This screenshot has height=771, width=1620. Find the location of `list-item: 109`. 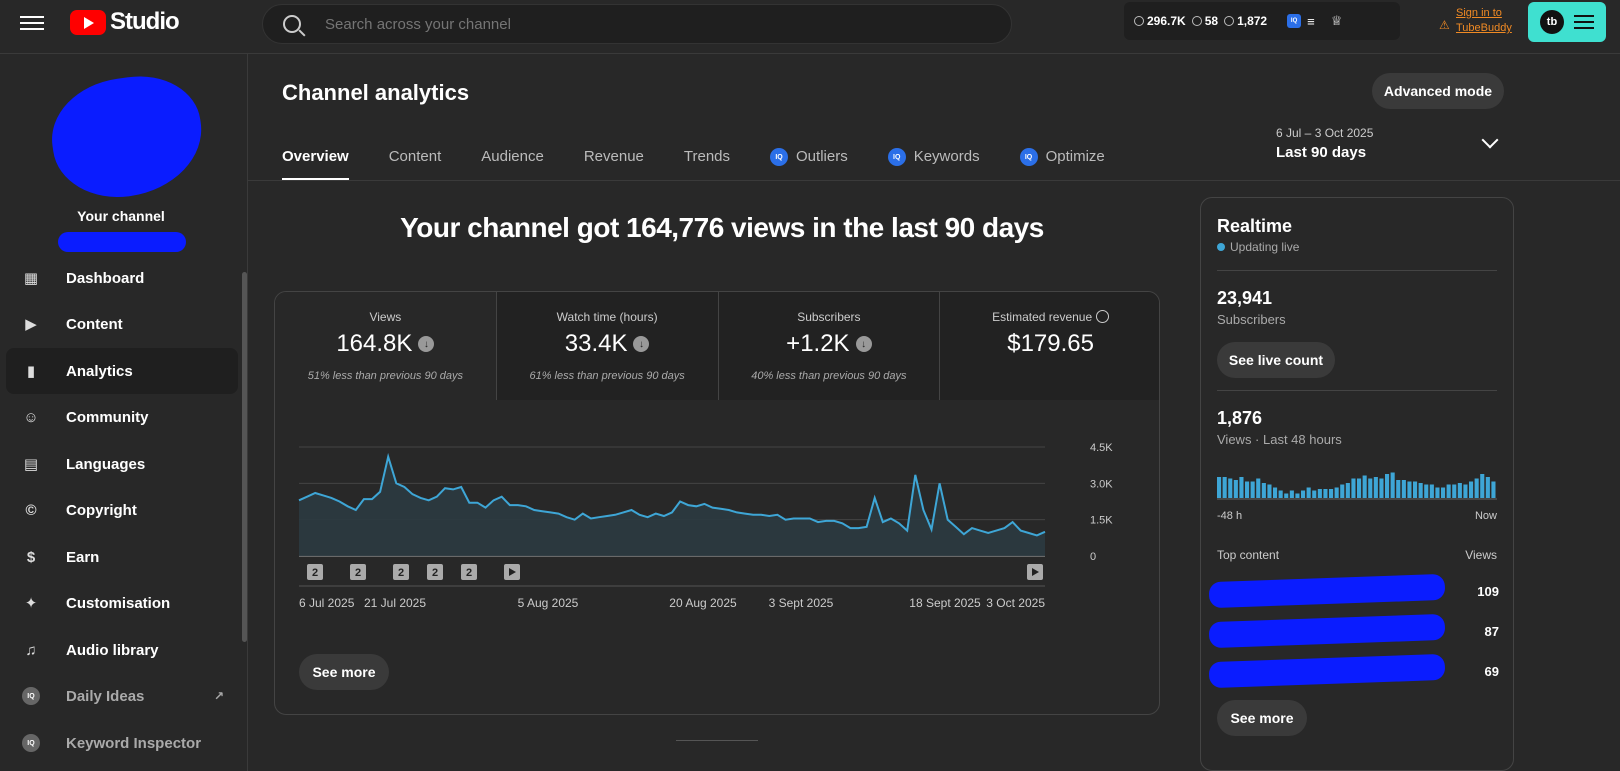

list-item: 109 is located at coordinates (1353, 591).